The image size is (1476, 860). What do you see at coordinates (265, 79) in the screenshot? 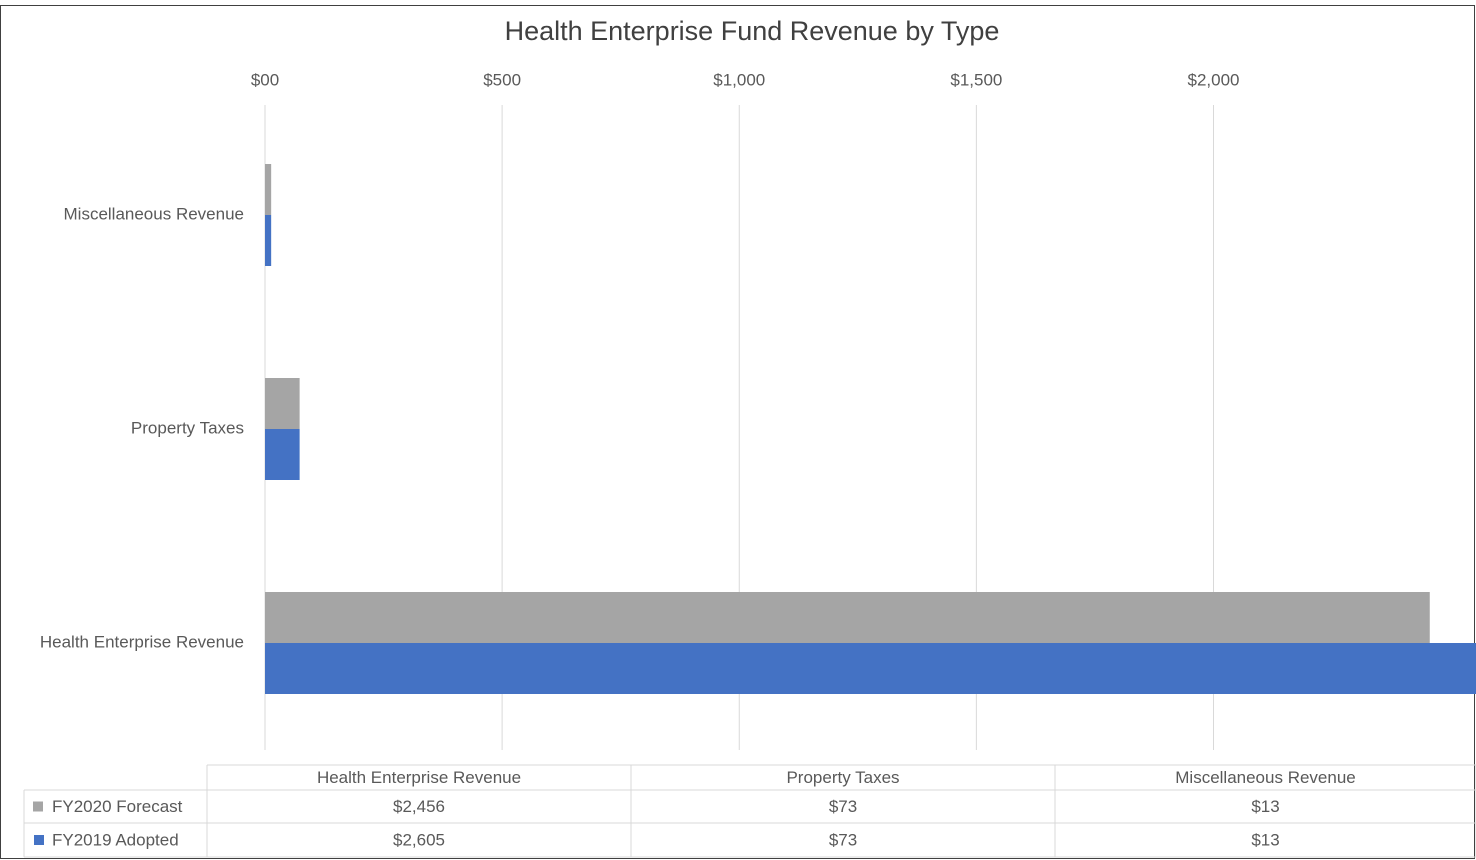
I see `x-tick-label: $00` at bounding box center [265, 79].